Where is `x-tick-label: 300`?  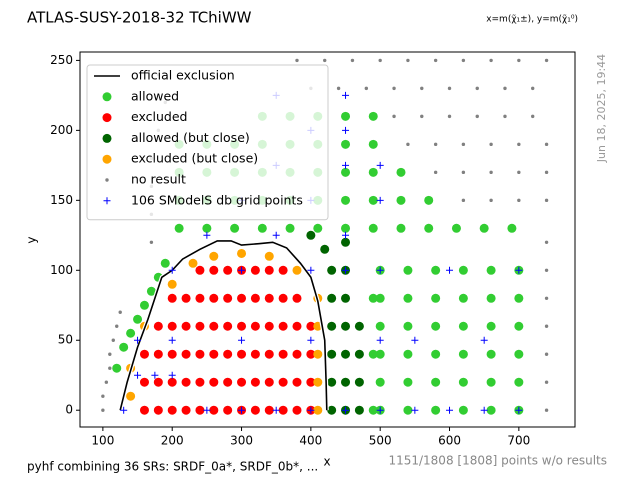
x-tick-label: 300 is located at coordinates (241, 441).